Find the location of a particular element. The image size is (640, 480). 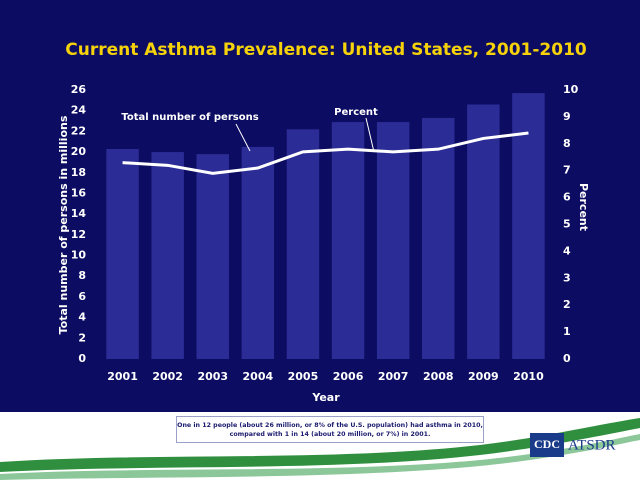

y-axis-label: Total number of persons in millions is located at coordinates (63, 224).